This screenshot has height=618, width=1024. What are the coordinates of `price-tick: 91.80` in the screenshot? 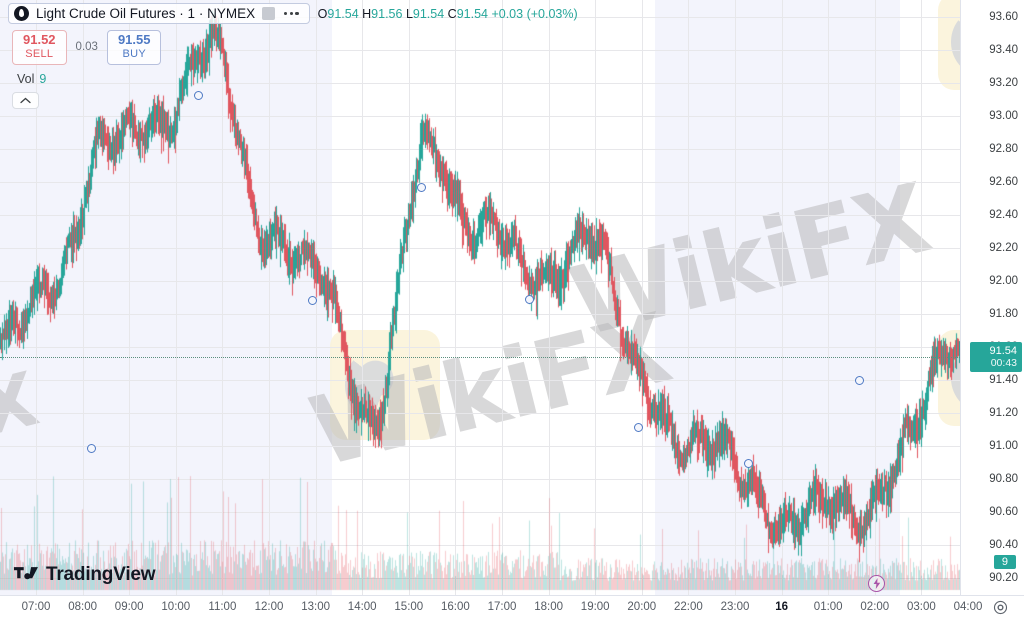 It's located at (1003, 314).